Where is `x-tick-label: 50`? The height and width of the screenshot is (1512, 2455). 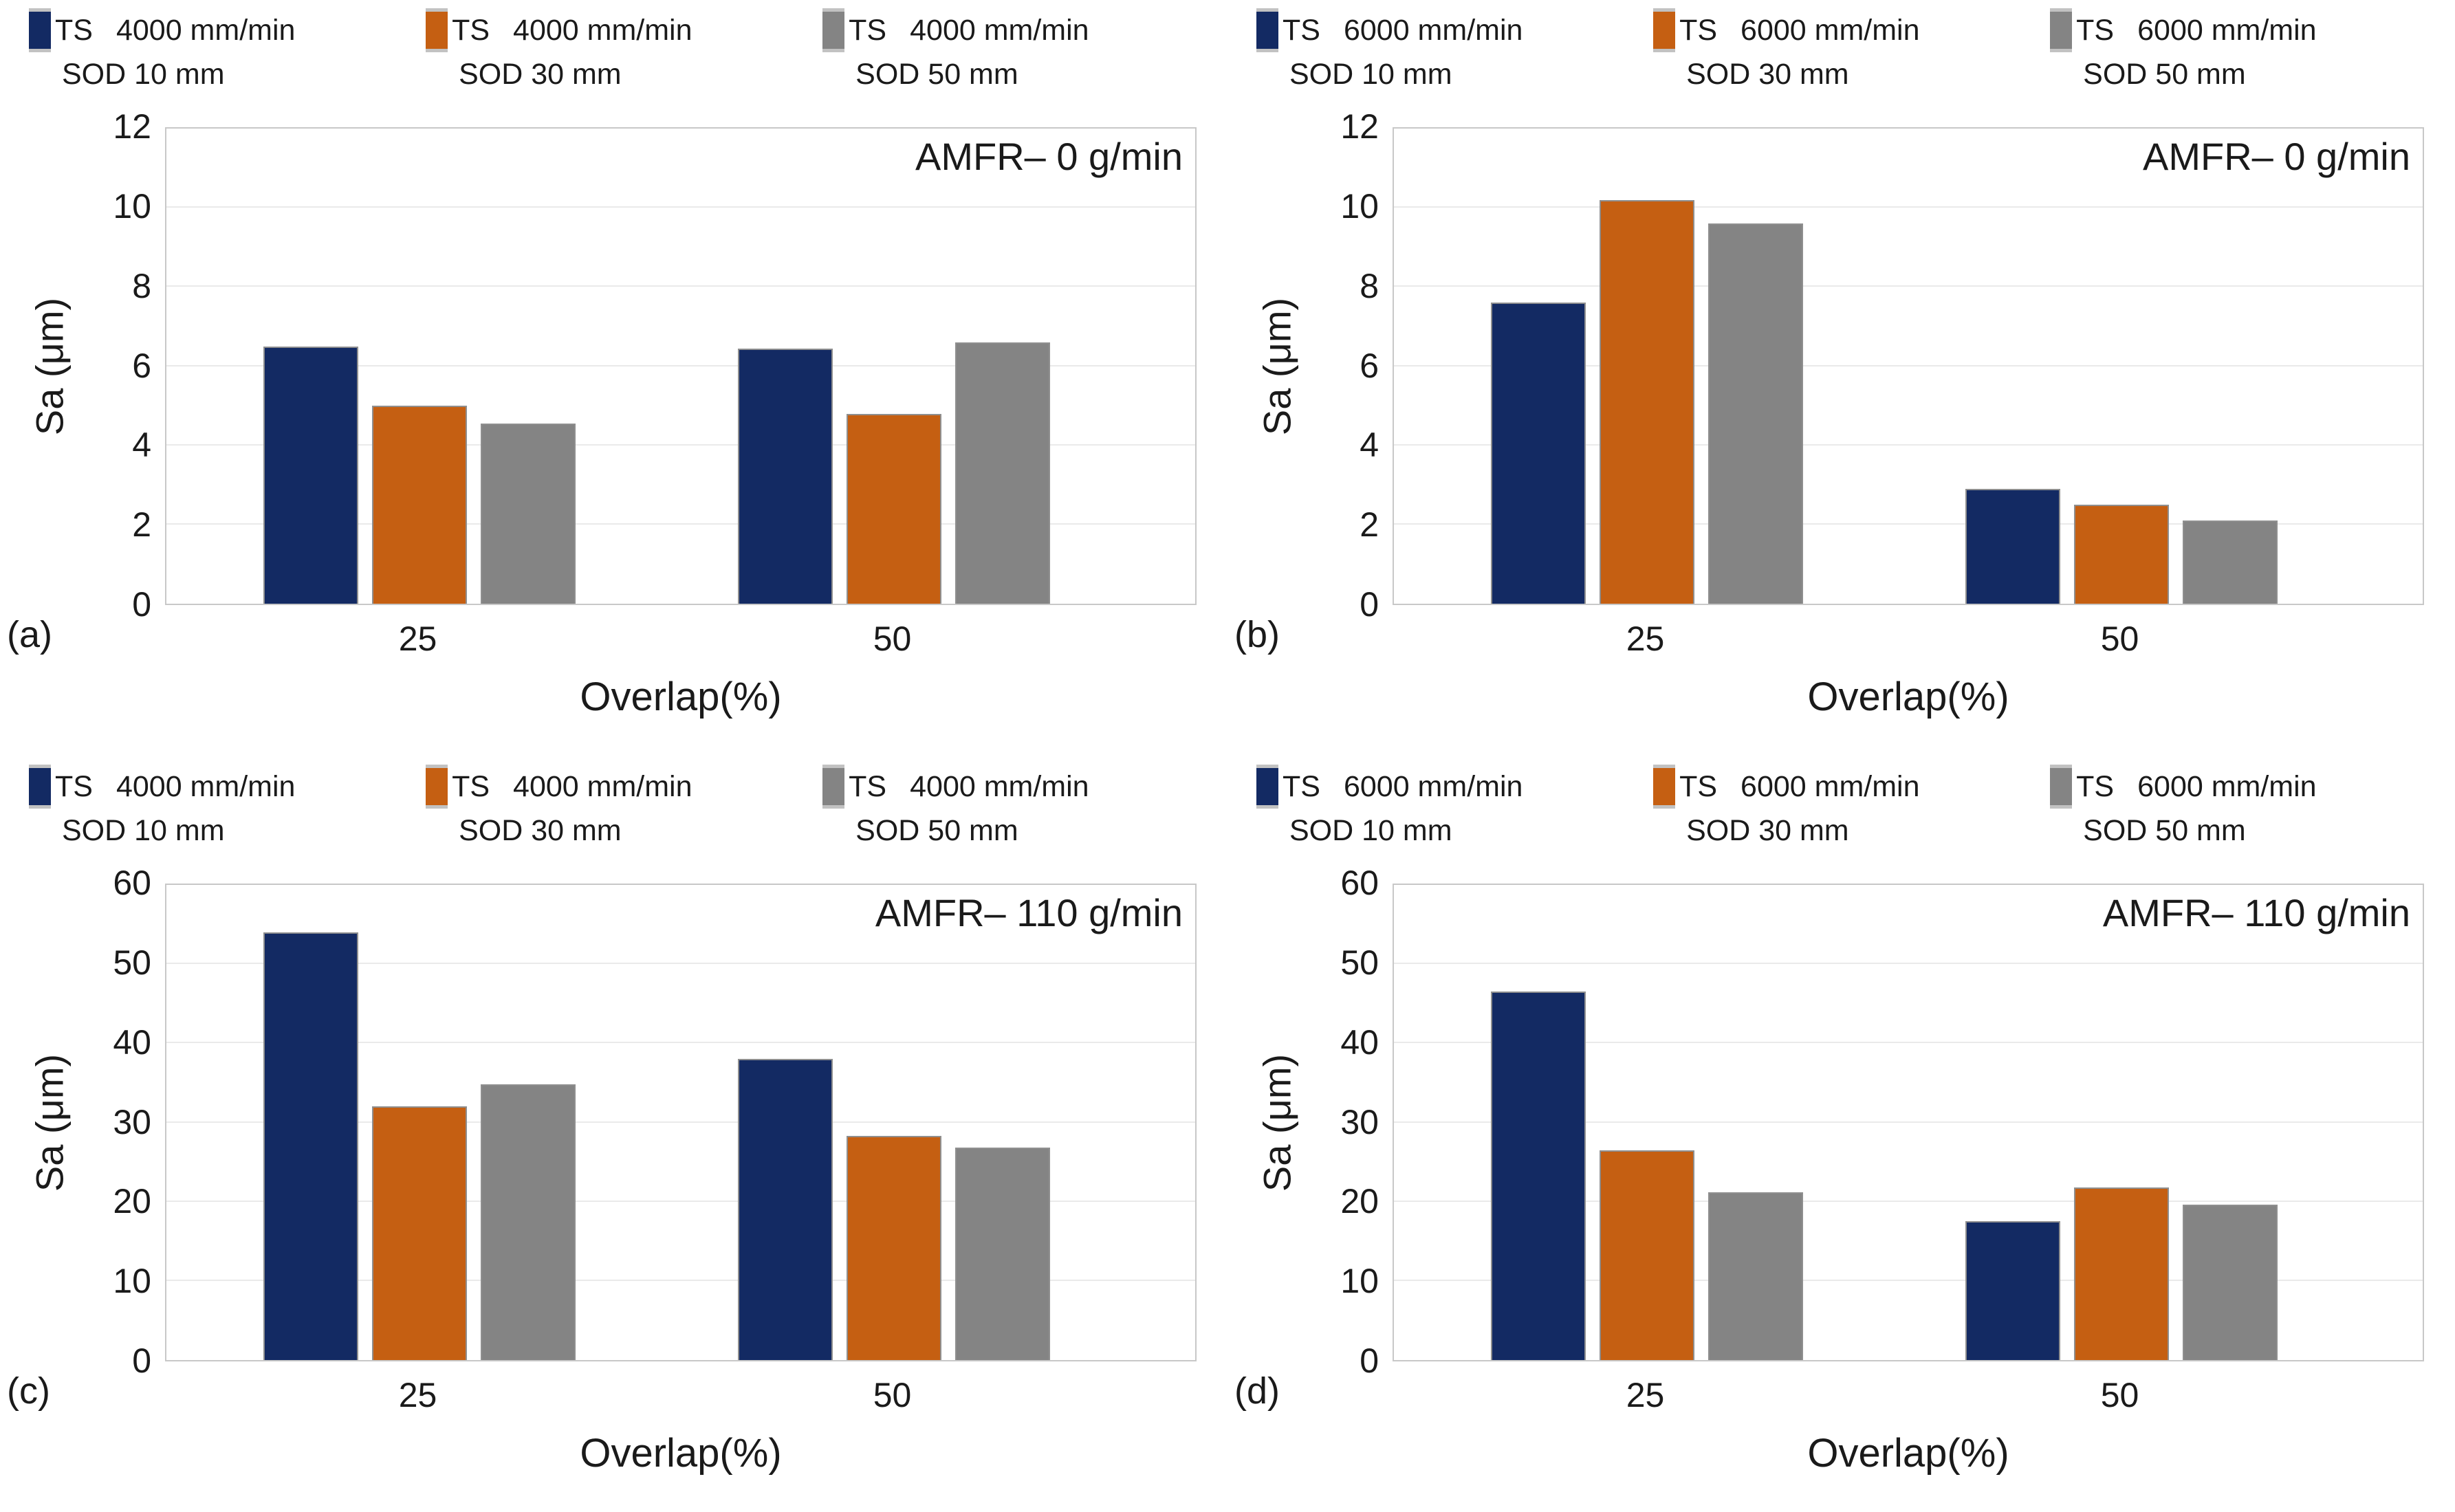
x-tick-label: 50 is located at coordinates (2119, 639).